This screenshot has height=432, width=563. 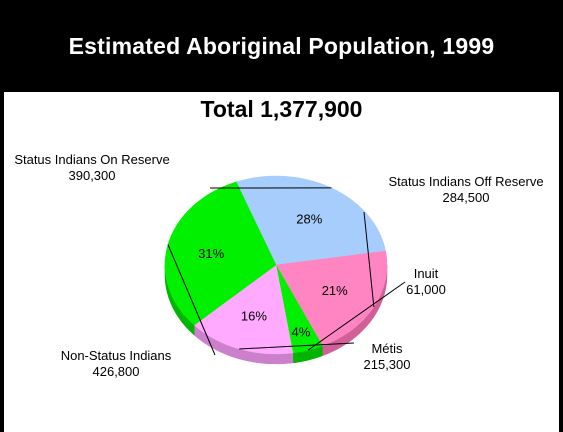 I want to click on slice-label-status-indians-on-reserve: Status Indians On Reserve, so click(x=91, y=159).